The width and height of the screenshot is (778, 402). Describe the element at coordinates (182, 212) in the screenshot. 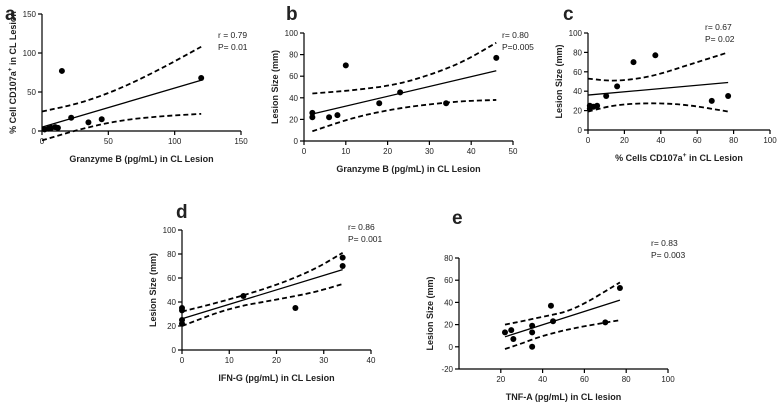

I see `panel-letter-d: d` at that location.